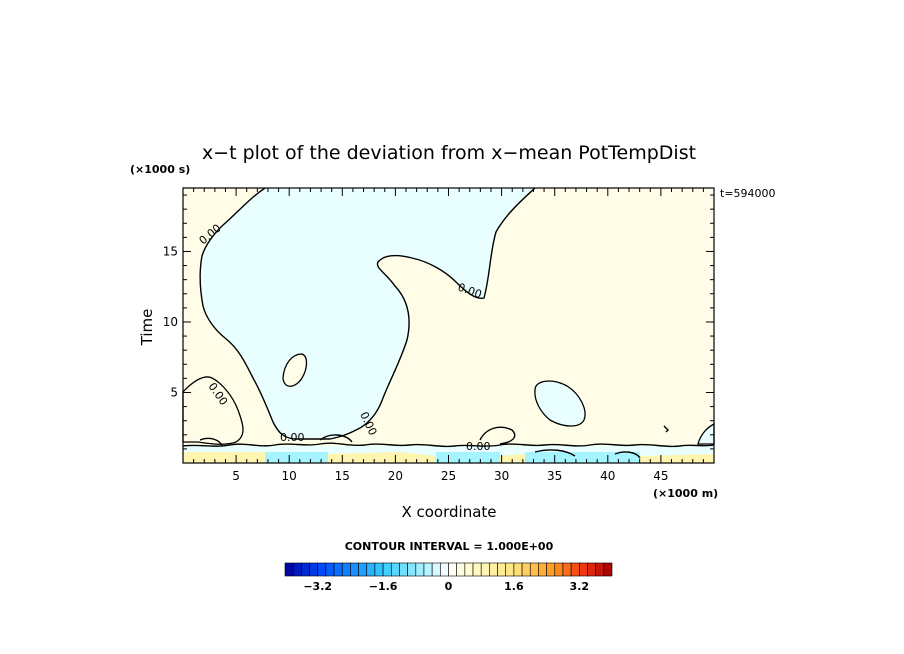 This screenshot has width=904, height=654. Describe the element at coordinates (660, 476) in the screenshot. I see `x-tick-label: 45` at that location.